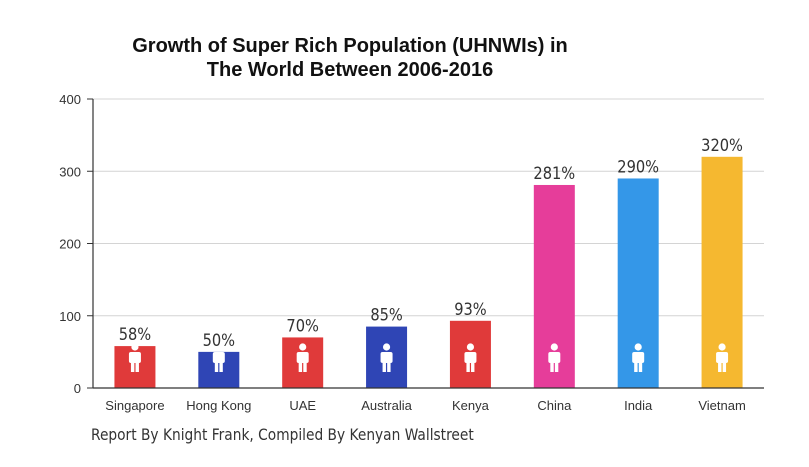 The height and width of the screenshot is (467, 809). Describe the element at coordinates (302, 325) in the screenshot. I see `data-label: 70%` at that location.